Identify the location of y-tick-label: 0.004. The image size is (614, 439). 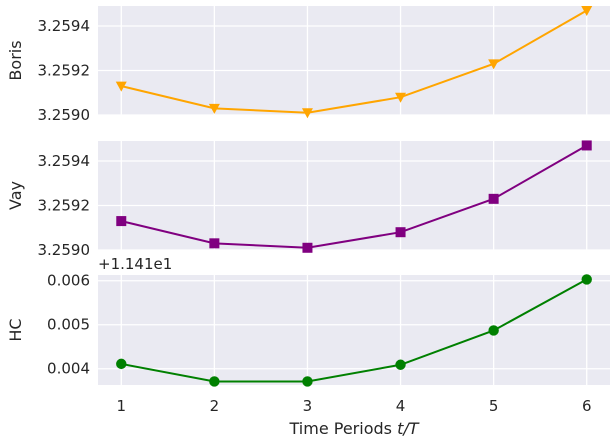
(68, 369).